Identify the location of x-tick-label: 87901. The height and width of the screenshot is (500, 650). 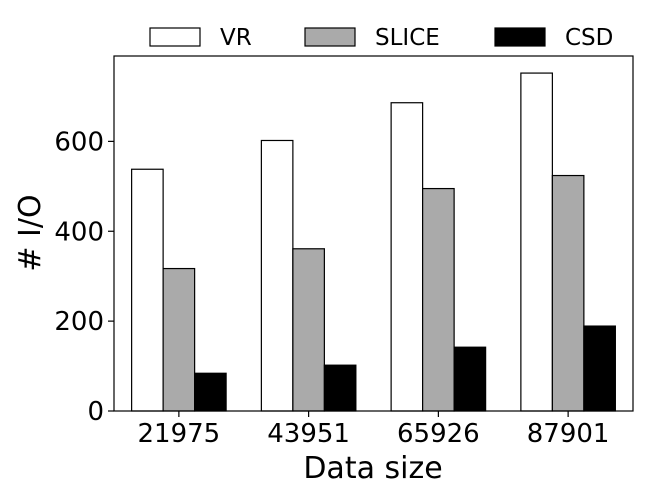
(568, 434).